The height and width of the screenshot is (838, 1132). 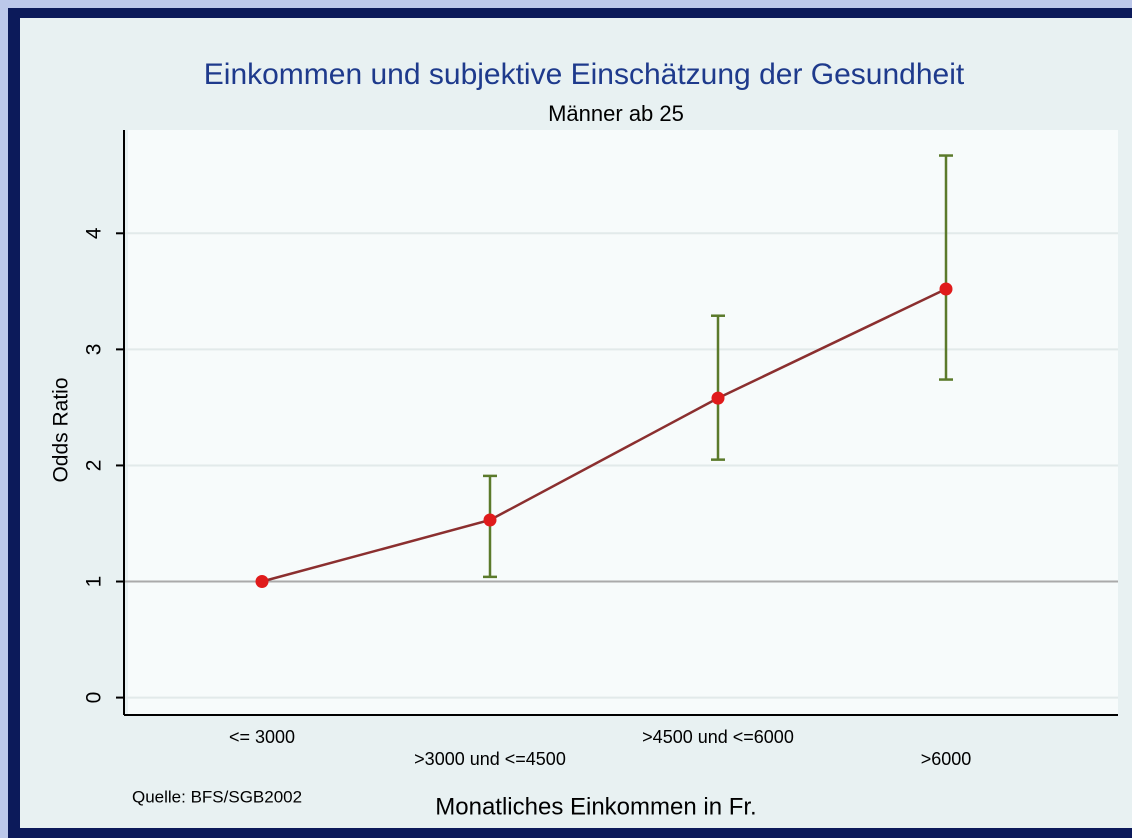 What do you see at coordinates (718, 737) in the screenshot?
I see `x-tick-label: >4500 und <=6000` at bounding box center [718, 737].